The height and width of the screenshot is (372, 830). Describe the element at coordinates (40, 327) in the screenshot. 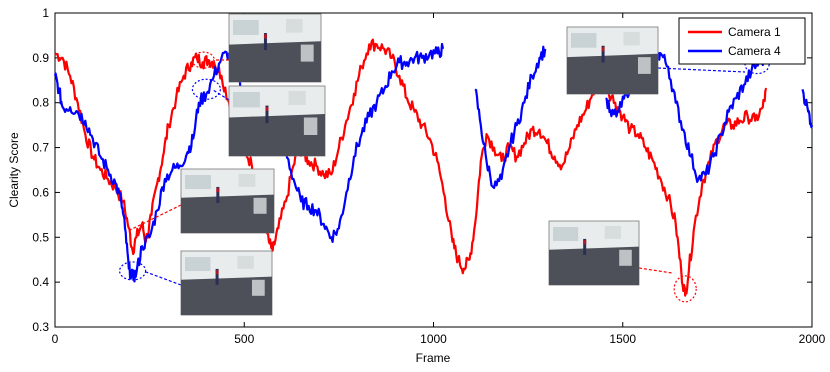

I see `y-tick-label: 0.3` at that location.